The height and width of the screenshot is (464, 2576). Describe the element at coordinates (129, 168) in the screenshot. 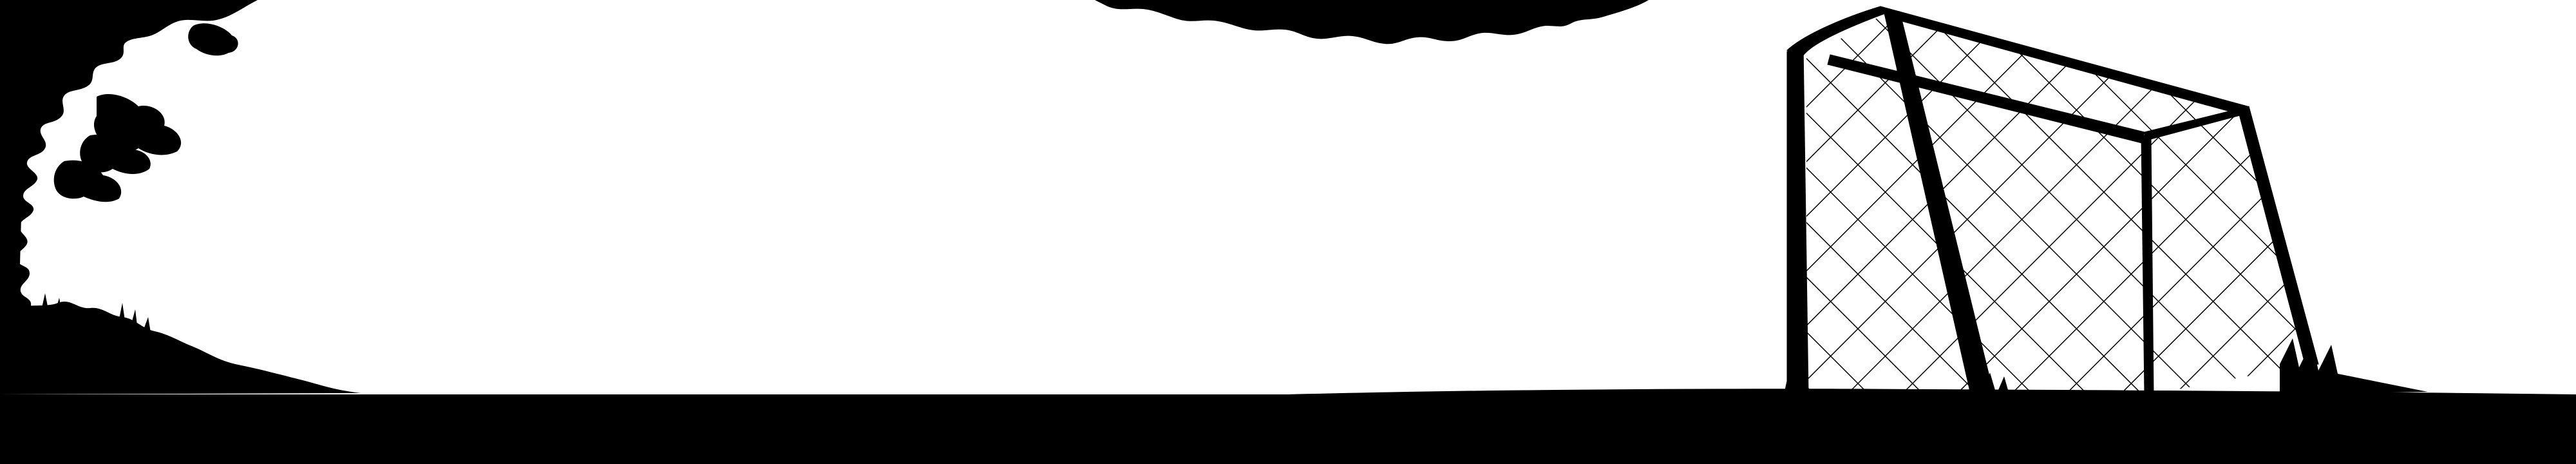

I see `tree-canopy-left` at that location.